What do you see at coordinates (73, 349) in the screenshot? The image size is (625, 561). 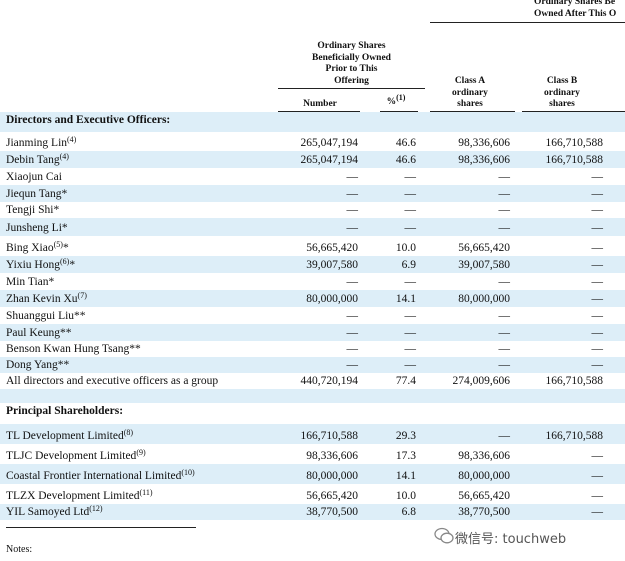 I see `row-name: Benson Kwan Hung Tsang**` at bounding box center [73, 349].